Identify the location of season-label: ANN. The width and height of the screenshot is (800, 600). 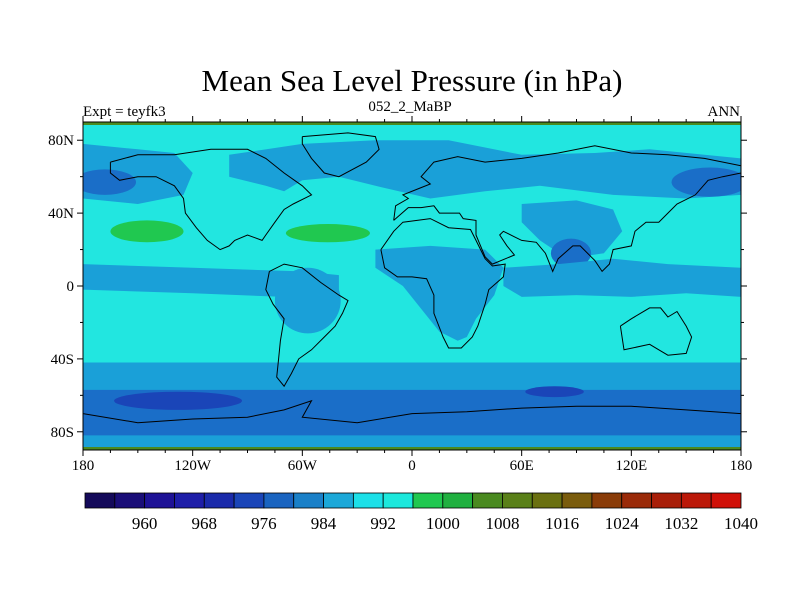
(724, 112).